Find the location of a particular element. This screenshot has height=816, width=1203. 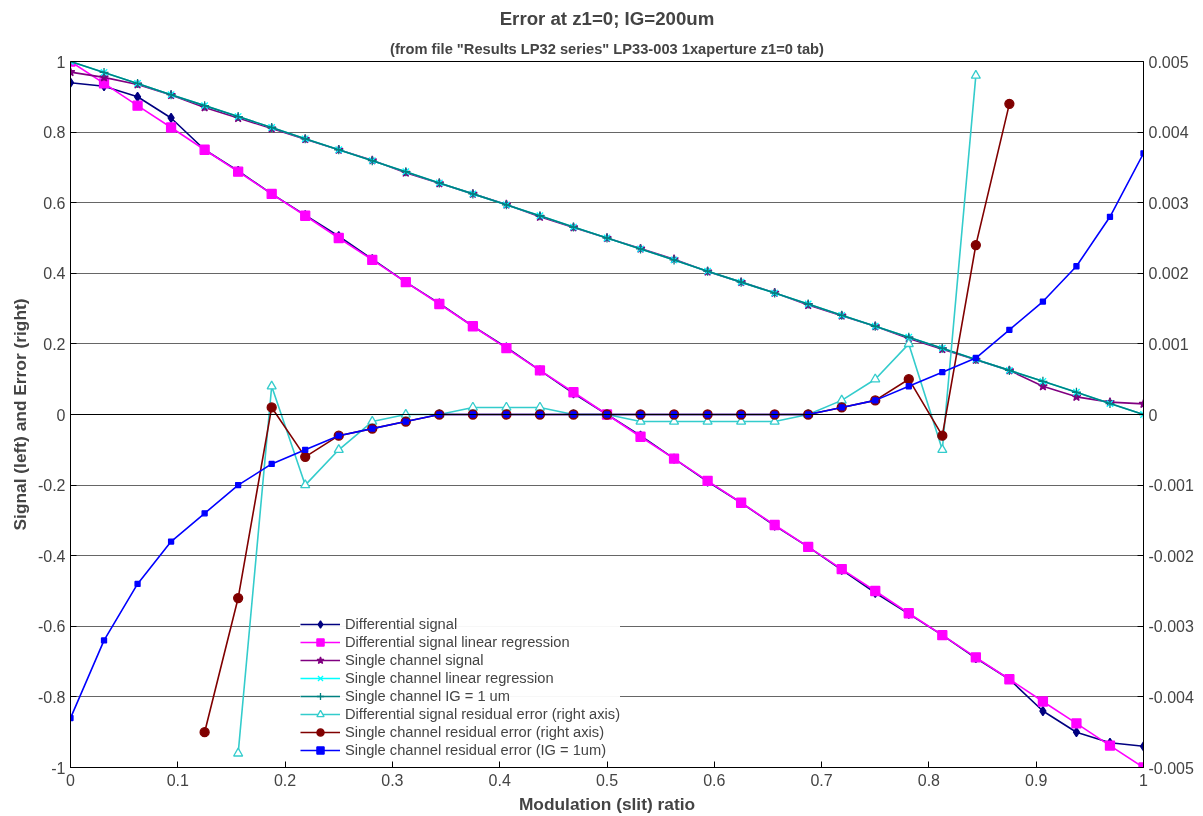

y2-tick-label: 0.002 is located at coordinates (1168, 274).